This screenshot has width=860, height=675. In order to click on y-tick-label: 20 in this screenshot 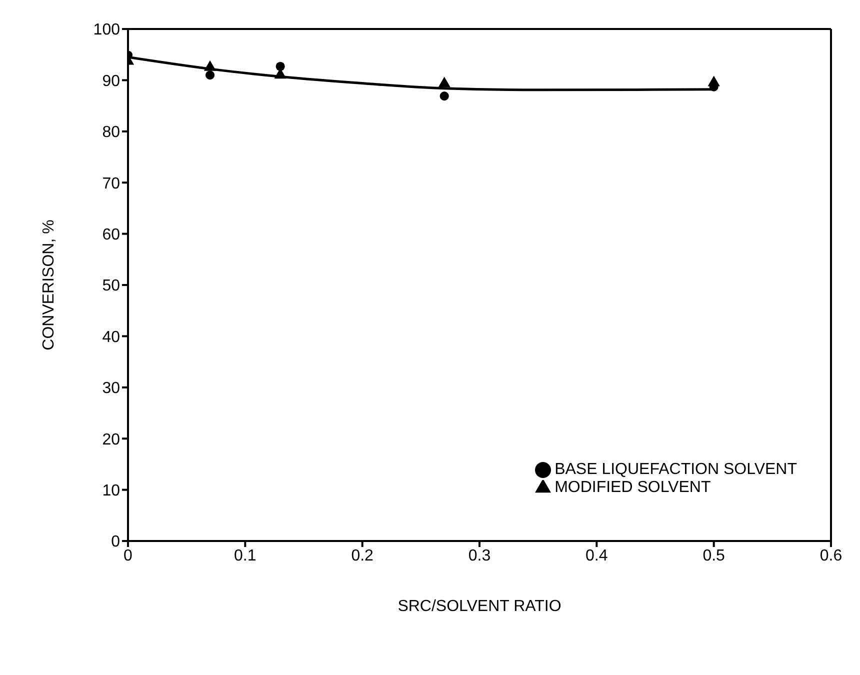, I will do `click(111, 439)`.